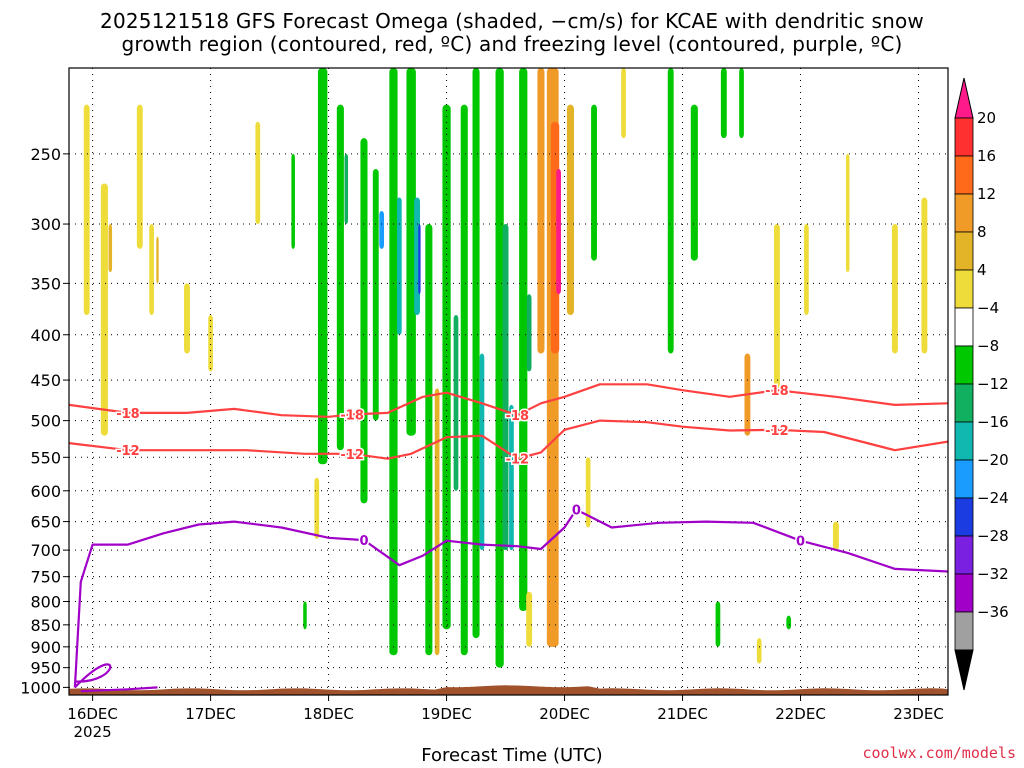 This screenshot has width=1024, height=768. Describe the element at coordinates (564, 714) in the screenshot. I see `x-tick-label: 20DEC` at that location.